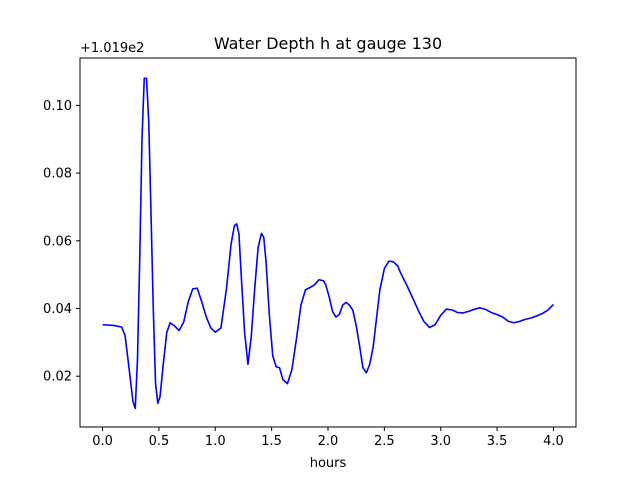  What do you see at coordinates (57, 309) in the screenshot?
I see `y-tick-label-1: 0.04` at bounding box center [57, 309].